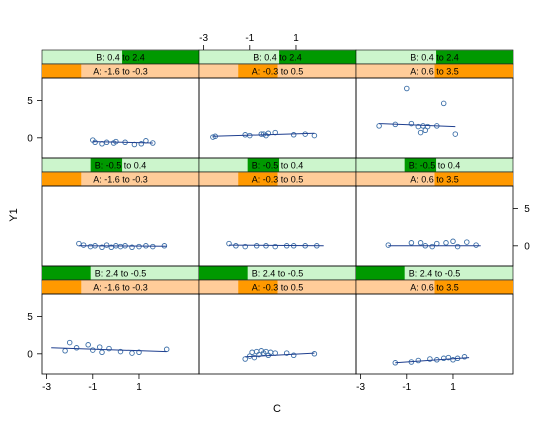  What do you see at coordinates (278, 166) in the screenshot?
I see `strip-b-label: B: -0.5 to 0.4` at bounding box center [278, 166].